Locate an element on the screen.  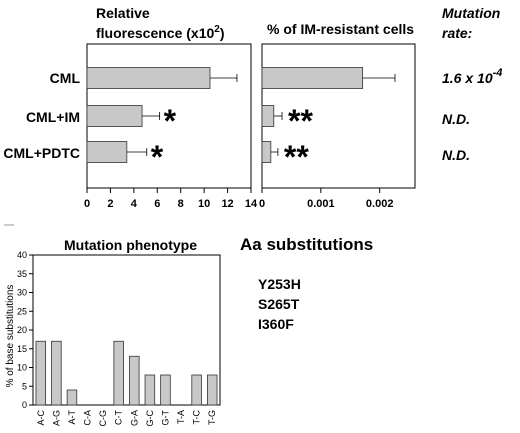
y-tick-label: 25 is located at coordinates (22, 311).